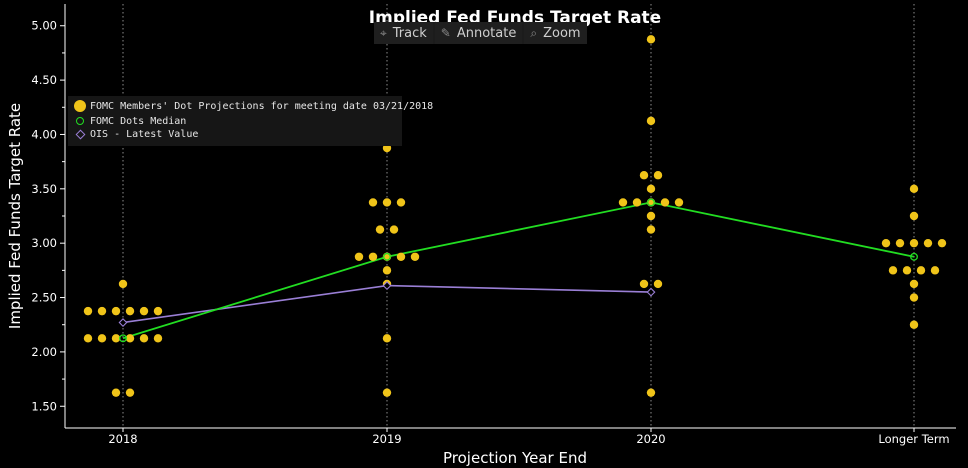  Describe the element at coordinates (650, 439) in the screenshot. I see `x-tick-label: 2020` at that location.